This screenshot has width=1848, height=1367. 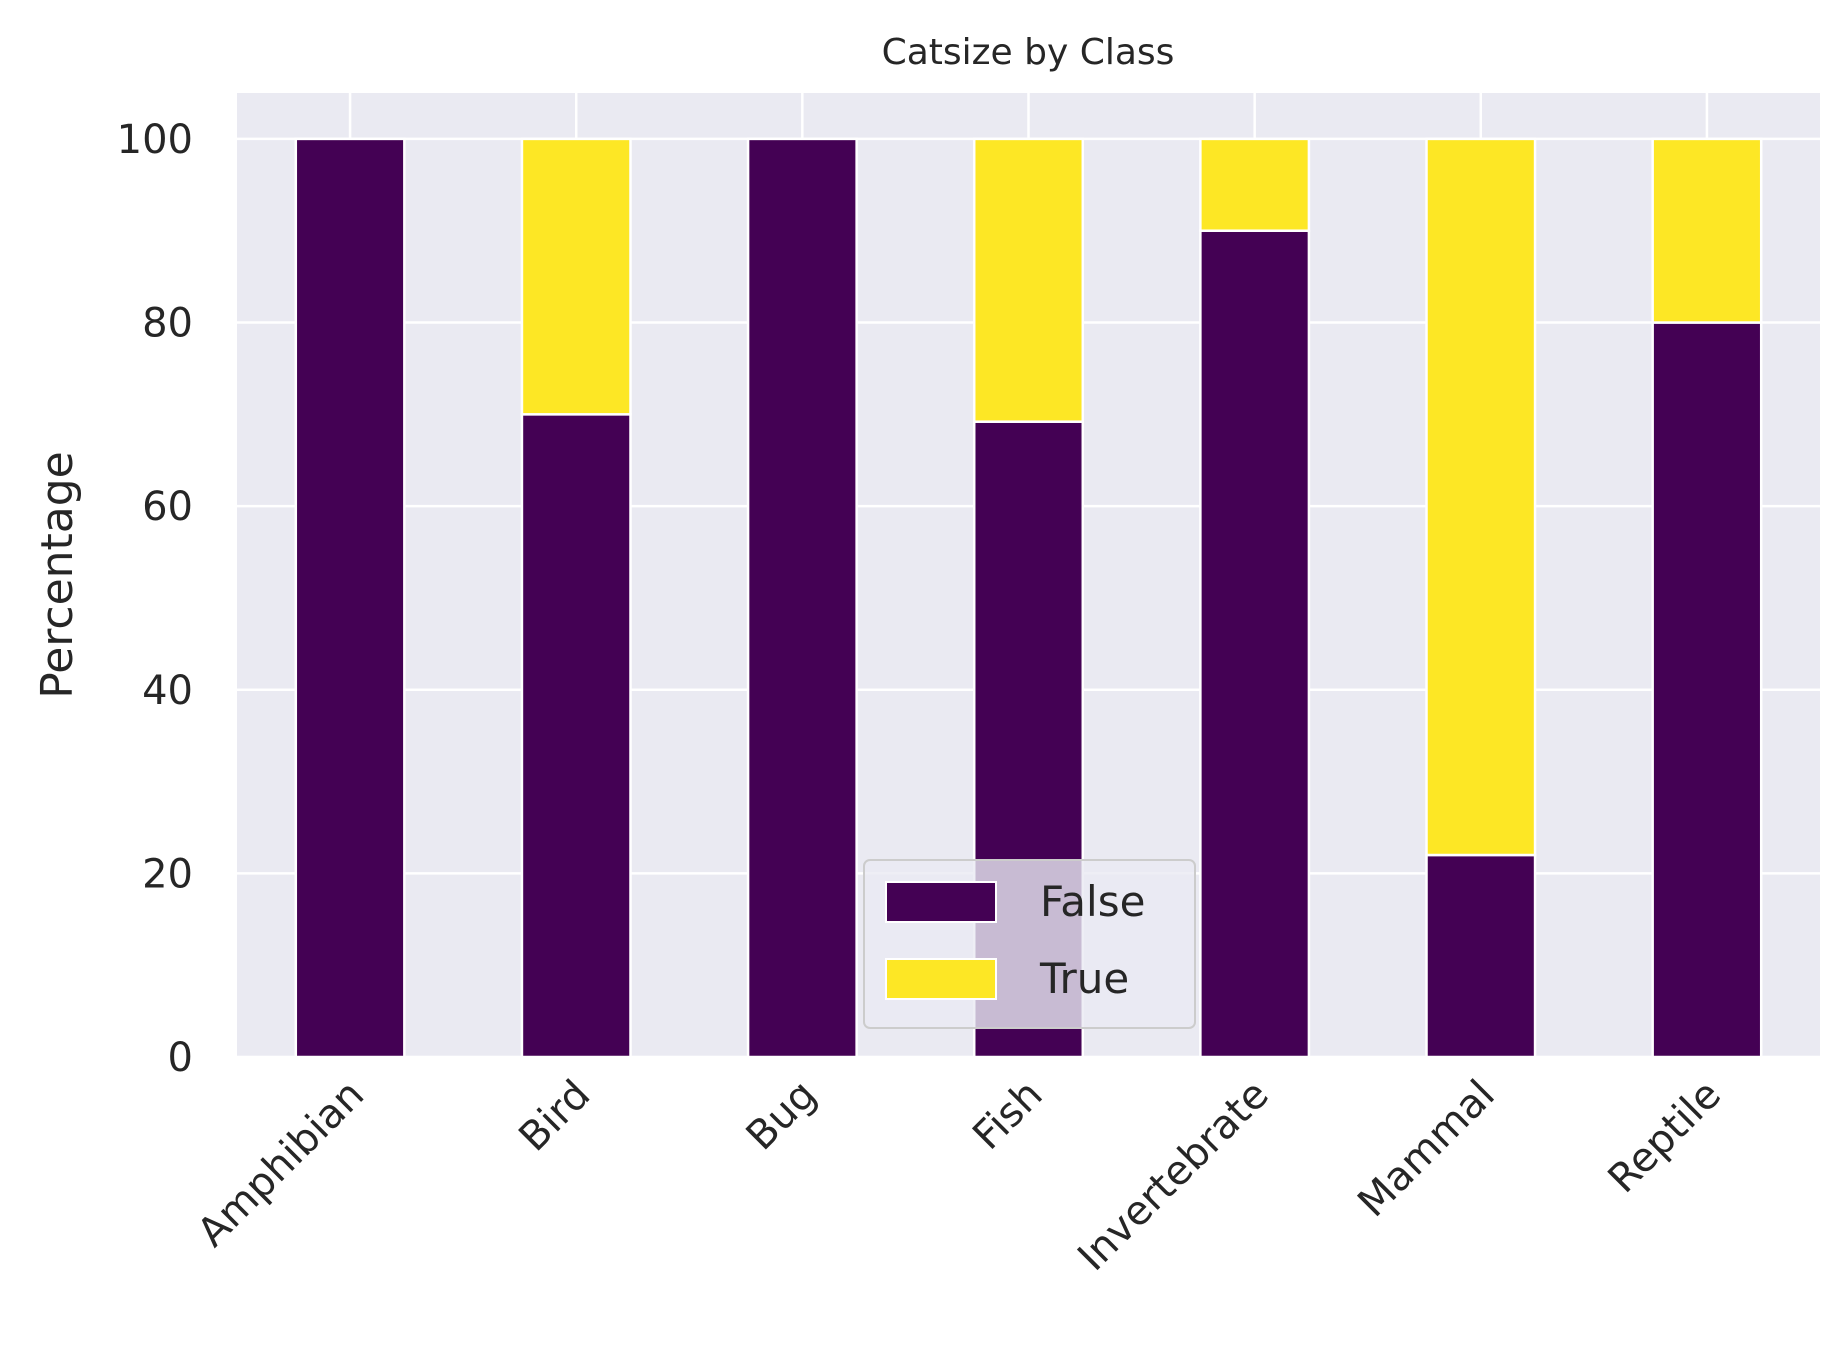 I want to click on legend-label-true: True, so click(x=1084, y=978).